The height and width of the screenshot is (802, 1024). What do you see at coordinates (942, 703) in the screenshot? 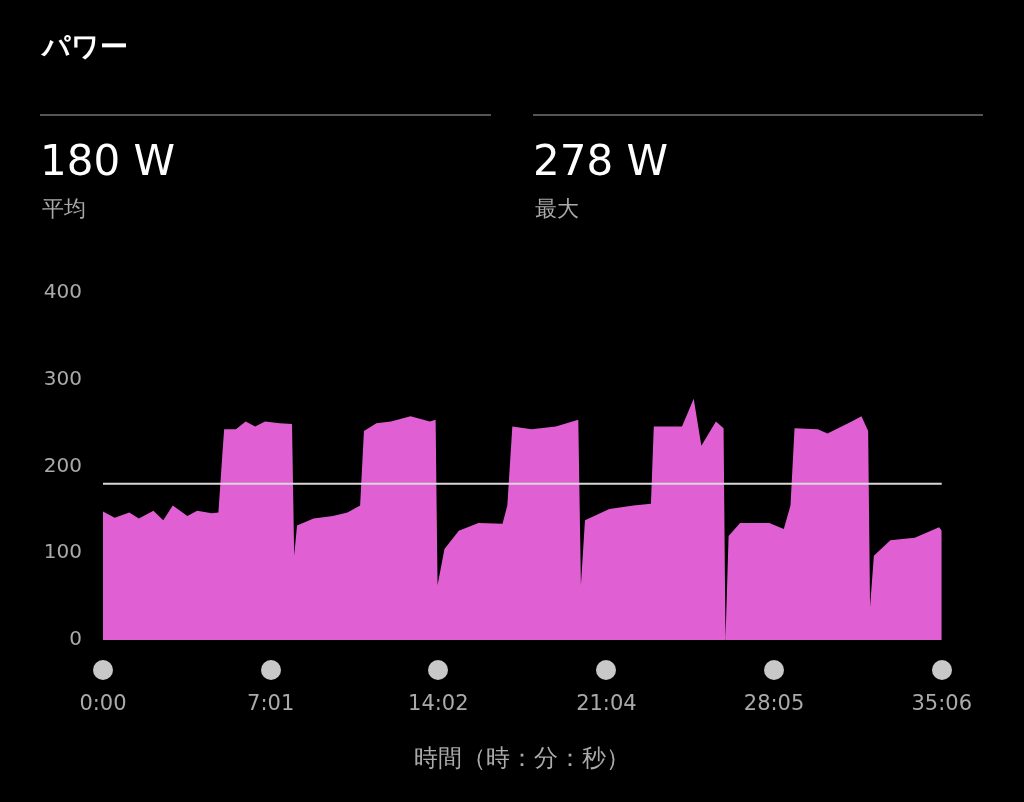
I see `x-tick-label: 35:06` at bounding box center [942, 703].